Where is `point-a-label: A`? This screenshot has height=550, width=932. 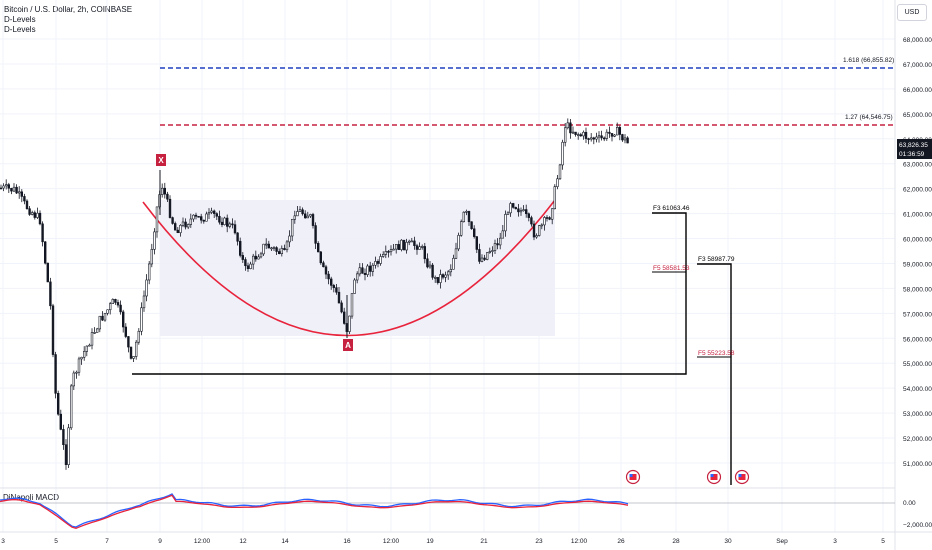 point-a-label: A is located at coordinates (348, 345).